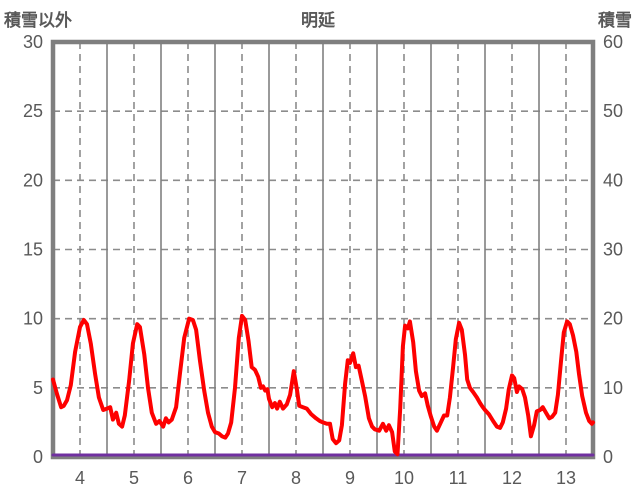 The height and width of the screenshot is (501, 636). Describe the element at coordinates (458, 478) in the screenshot. I see `x-axis-tick: 11` at that location.